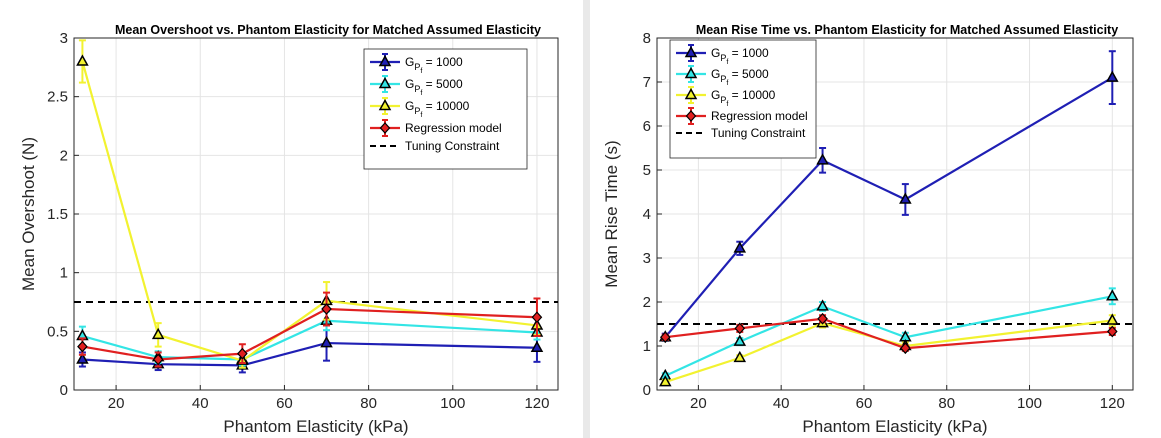 This screenshot has width=1161, height=438. I want to click on y-tick-label: 4, so click(647, 214).